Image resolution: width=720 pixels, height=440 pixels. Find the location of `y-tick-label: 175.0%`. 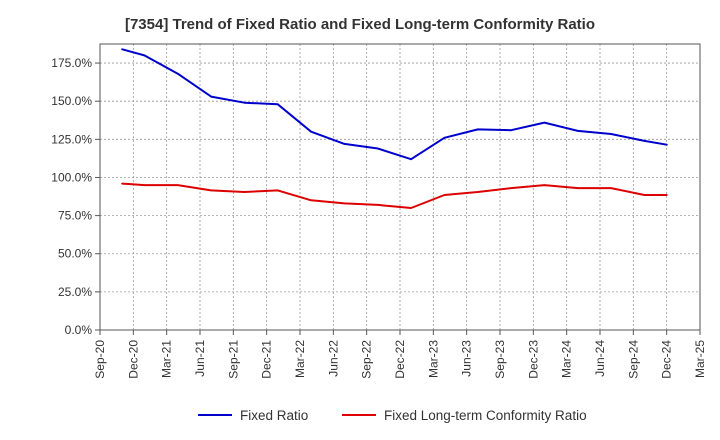

y-tick-label: 175.0% is located at coordinates (71, 63).